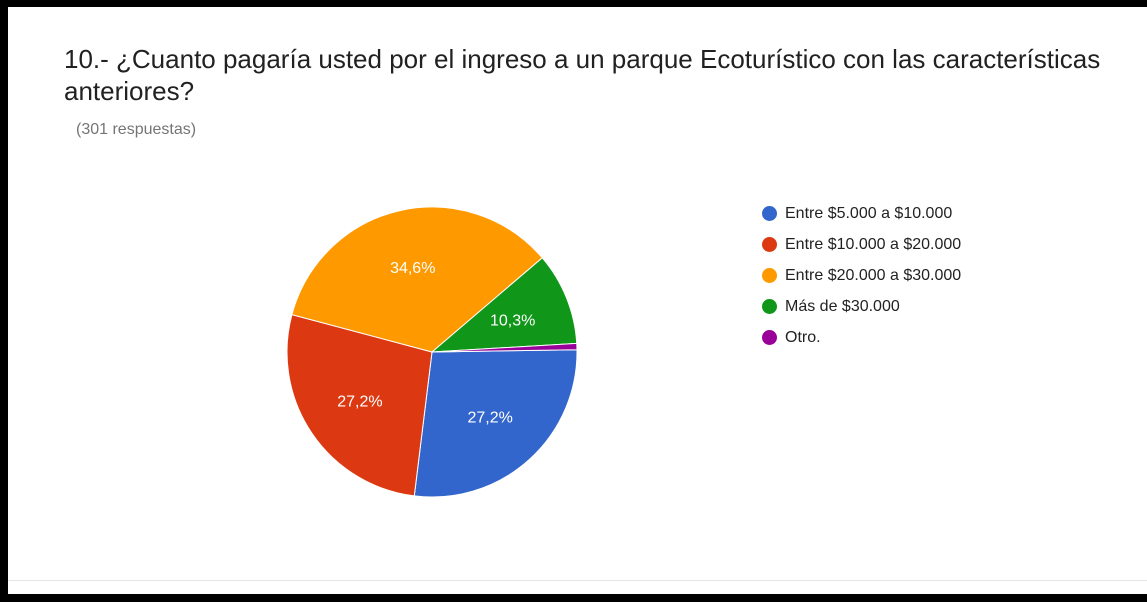 This screenshot has width=1147, height=602. What do you see at coordinates (873, 276) in the screenshot?
I see `legend-label: Entre $20.000 a $30.000` at bounding box center [873, 276].